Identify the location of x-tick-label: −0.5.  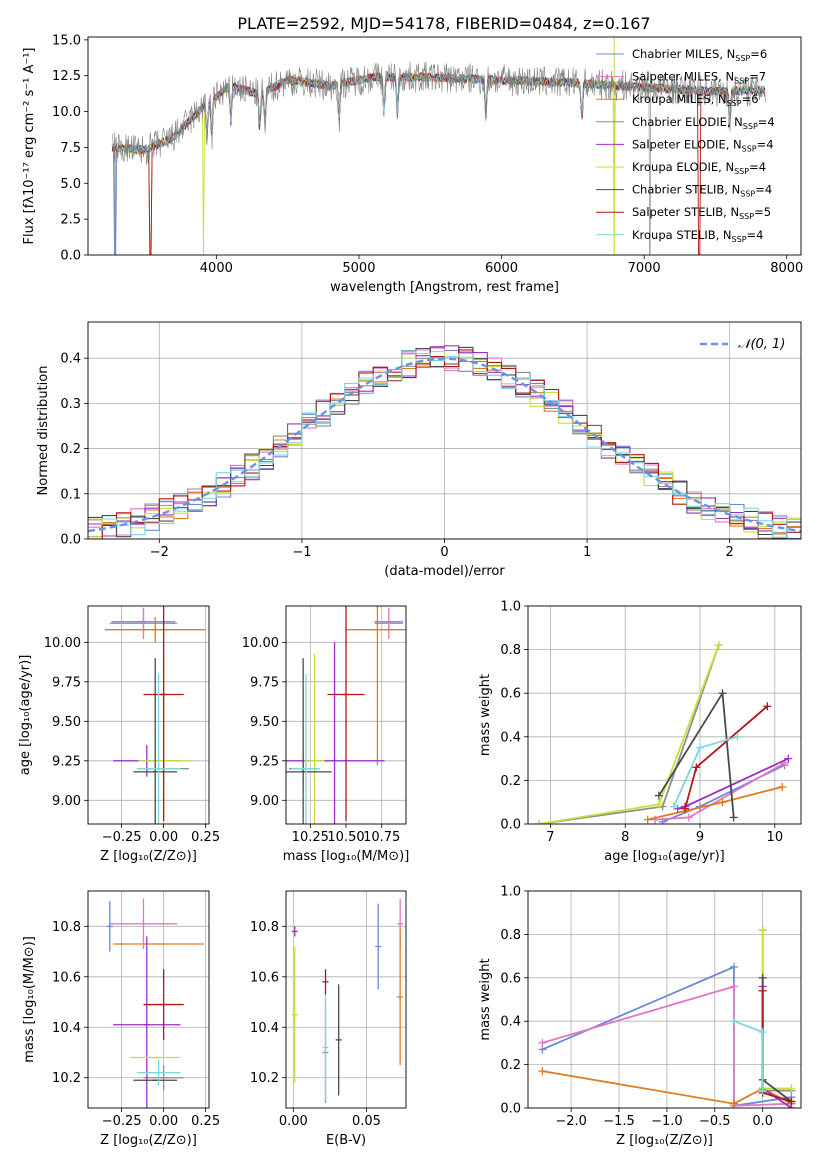
(715, 1121).